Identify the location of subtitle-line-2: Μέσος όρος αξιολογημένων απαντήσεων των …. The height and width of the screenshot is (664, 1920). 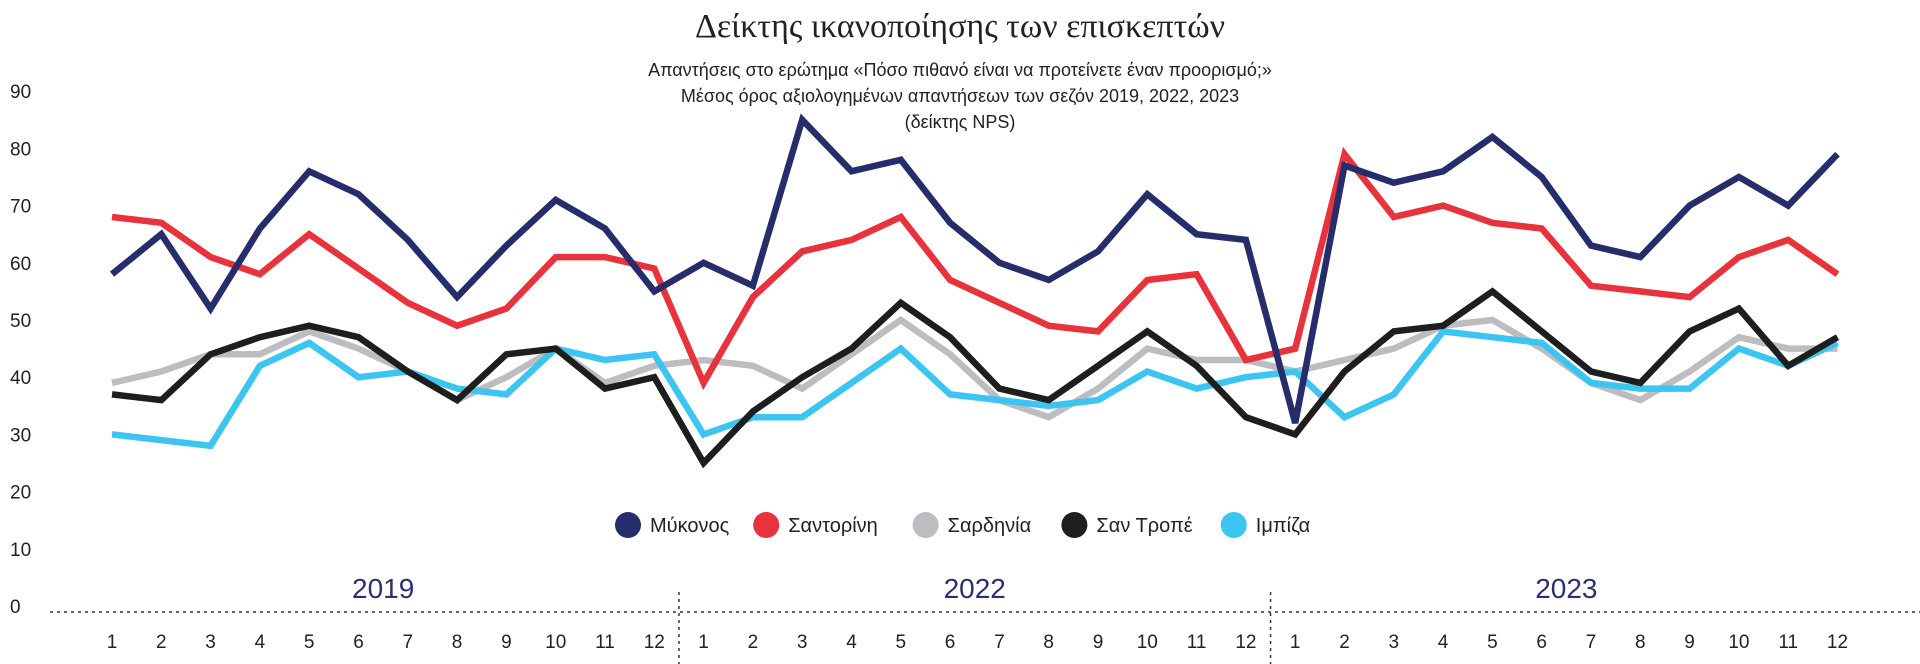
(960, 96).